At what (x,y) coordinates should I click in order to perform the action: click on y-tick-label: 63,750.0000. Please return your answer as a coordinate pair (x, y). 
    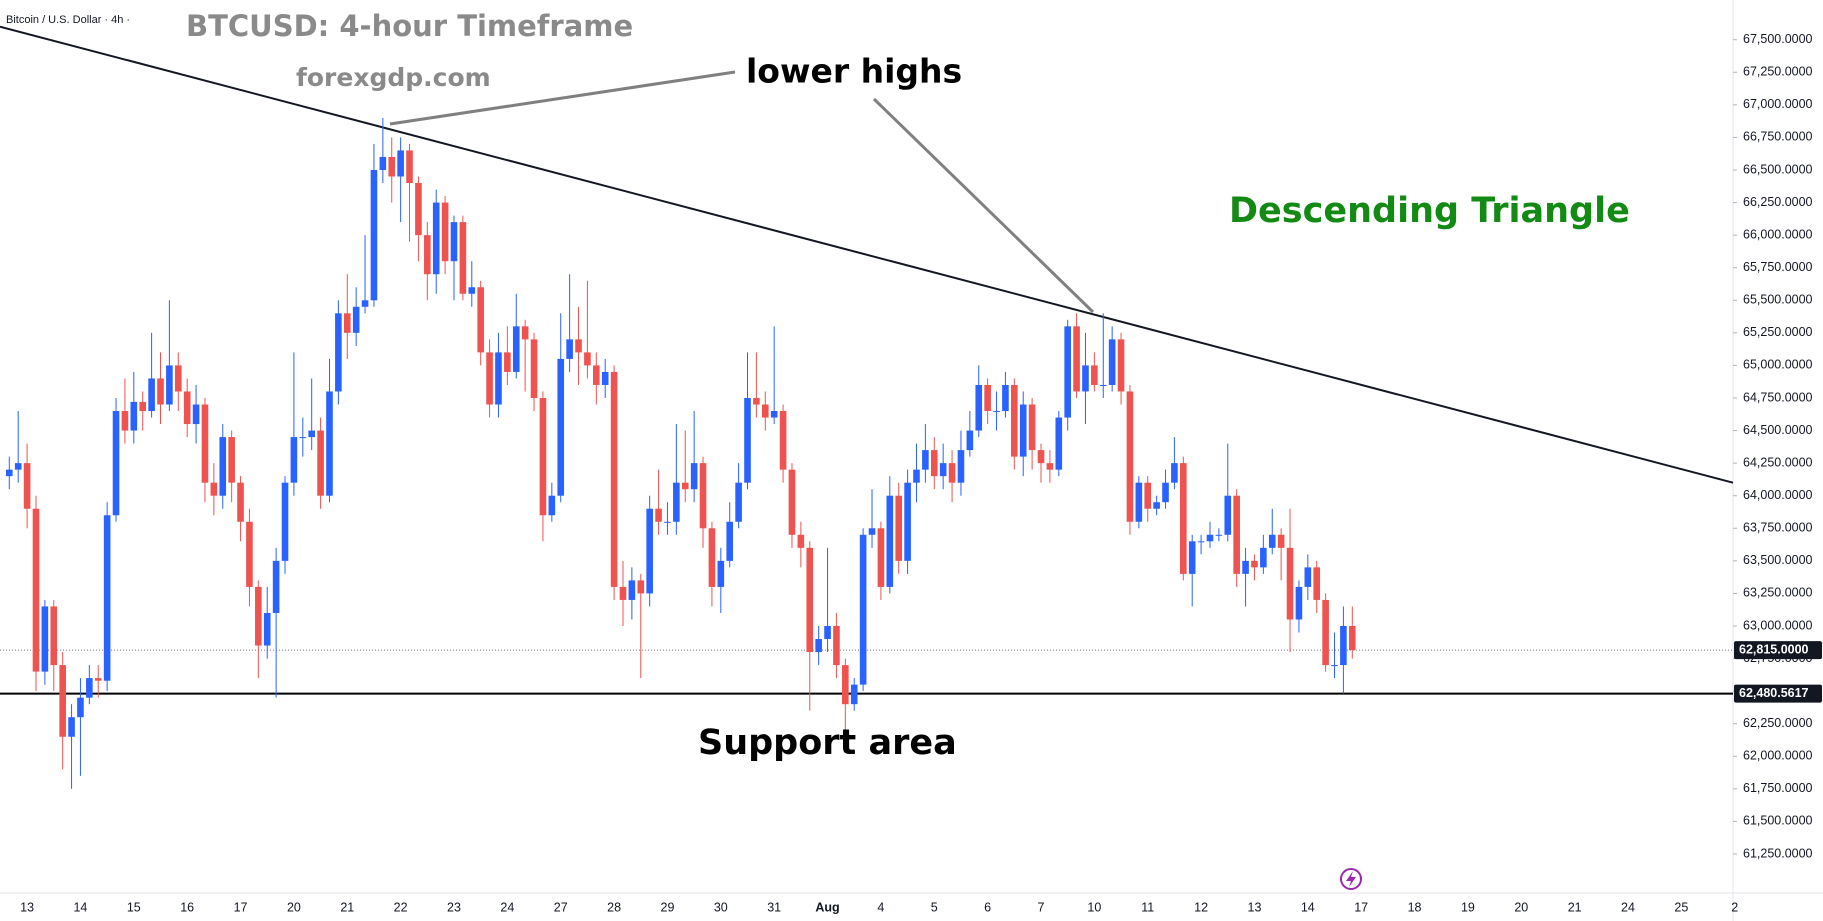
    Looking at the image, I should click on (1778, 528).